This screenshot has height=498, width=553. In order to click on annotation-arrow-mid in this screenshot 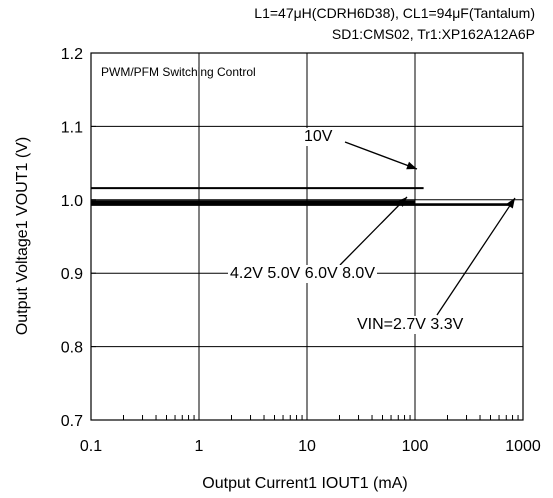, I will do `click(373, 231)`.